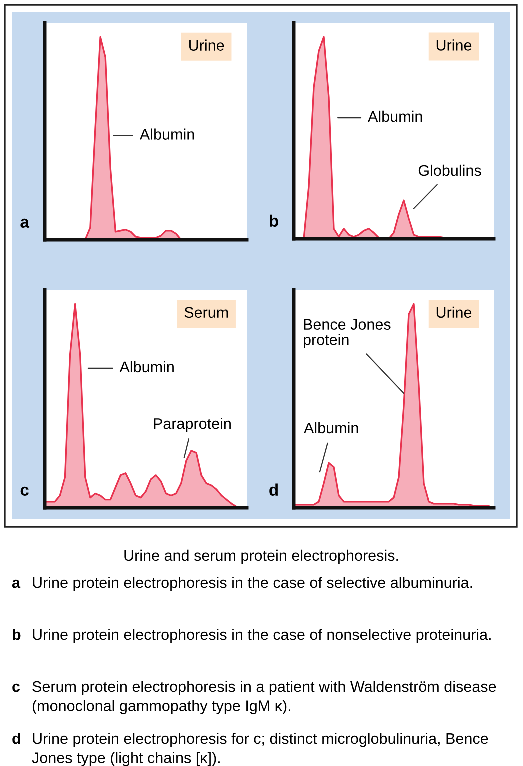  I want to click on annotation: Globulins, so click(450, 170).